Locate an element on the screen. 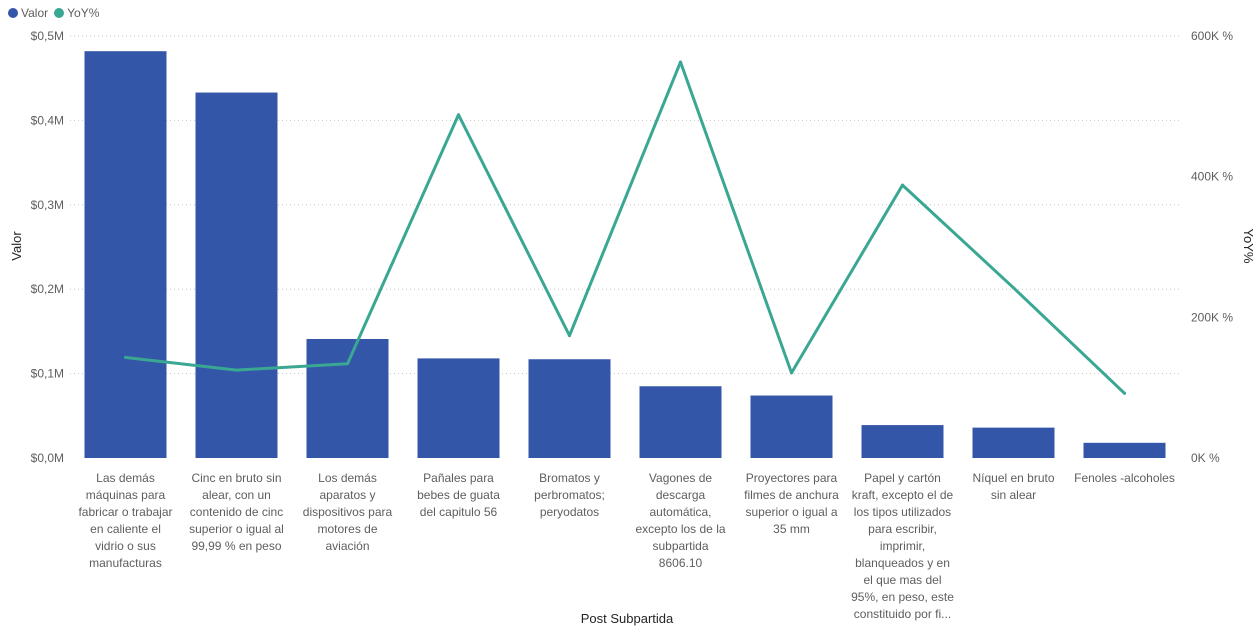 The width and height of the screenshot is (1255, 627). legend-item-yoy: YoY% is located at coordinates (76, 13).